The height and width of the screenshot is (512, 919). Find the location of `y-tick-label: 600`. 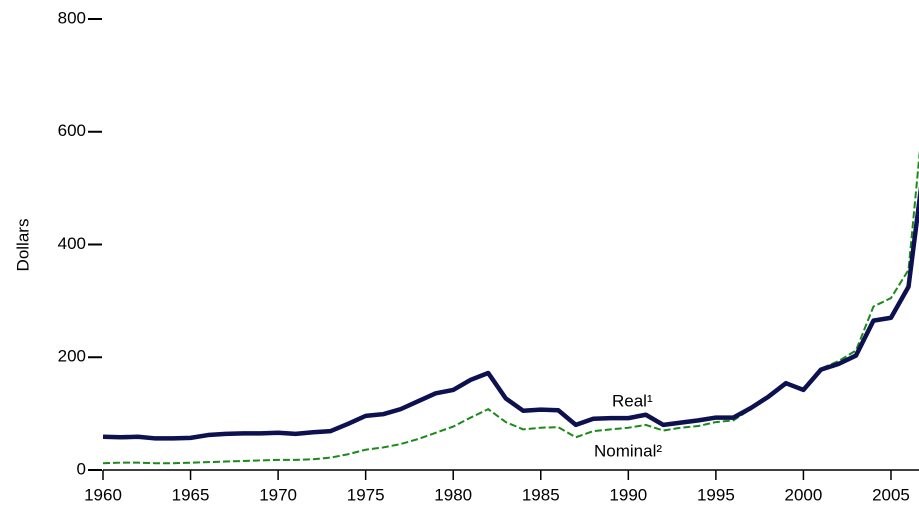

y-tick-label: 600 is located at coordinates (72, 130).